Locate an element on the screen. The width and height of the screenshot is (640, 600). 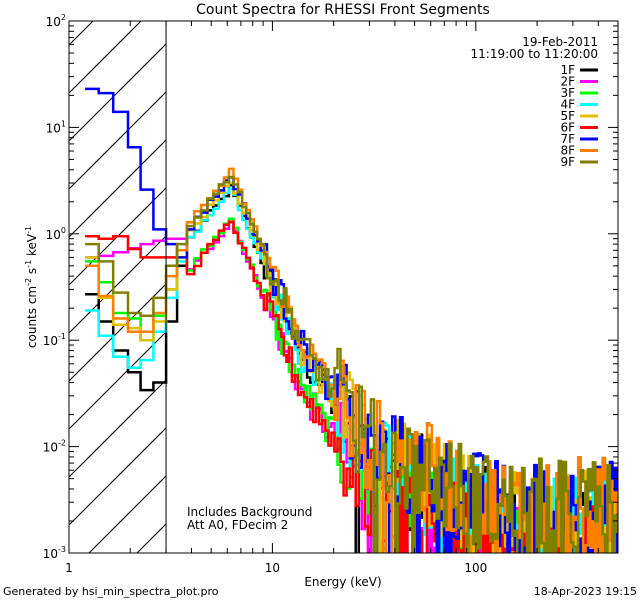
legend-label: 4F is located at coordinates (567, 105).